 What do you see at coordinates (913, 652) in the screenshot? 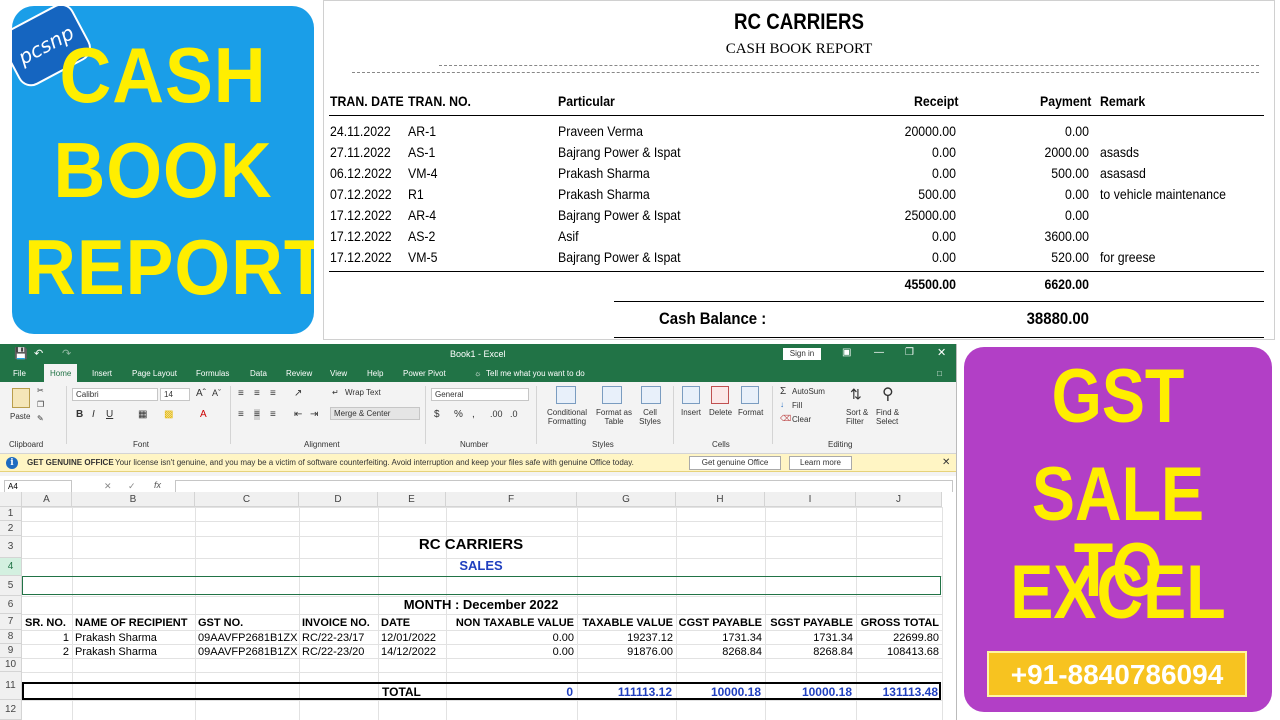
I see `sheet-data-cell: 108413.68` at bounding box center [913, 652].